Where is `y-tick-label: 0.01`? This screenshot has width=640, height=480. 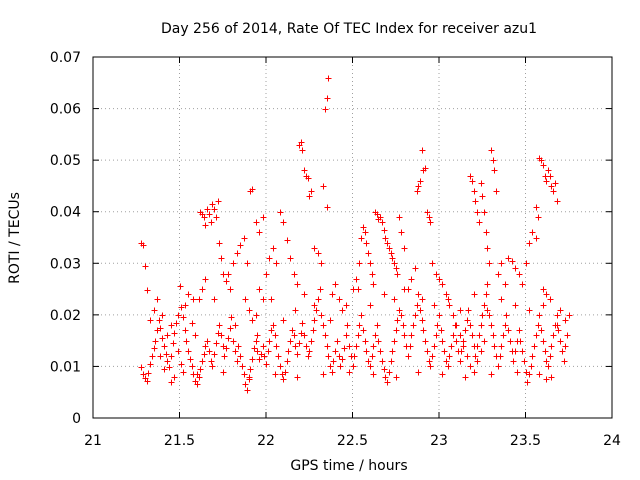 y-tick-label: 0.01 is located at coordinates (65, 367).